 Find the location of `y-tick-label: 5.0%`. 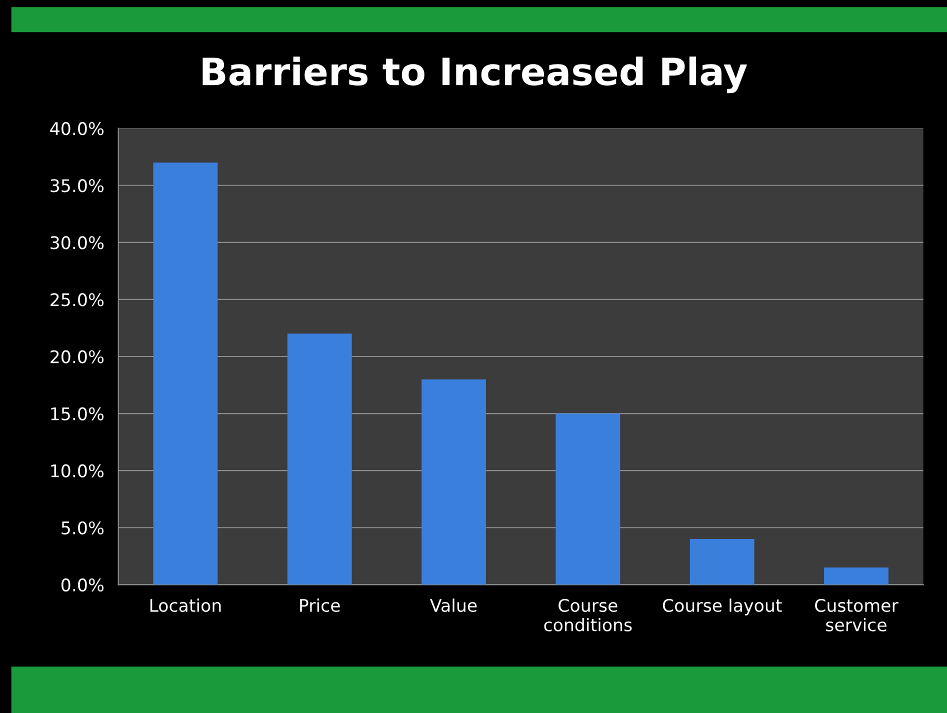

y-tick-label: 5.0% is located at coordinates (83, 527).